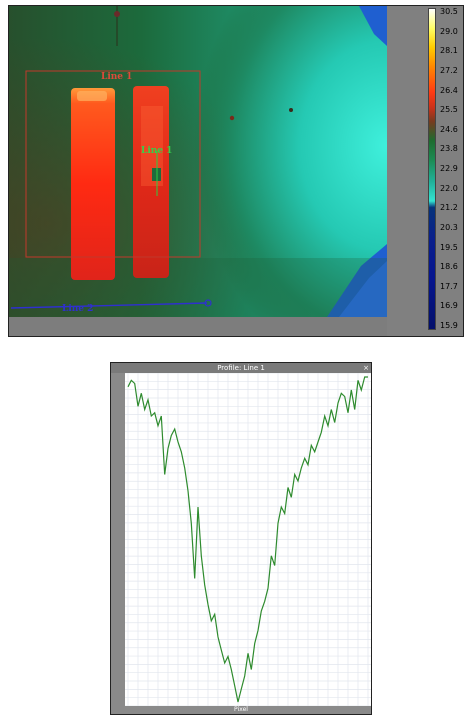 The height and width of the screenshot is (717, 464). What do you see at coordinates (151, 182) in the screenshot?
I see `hot-bar-right` at bounding box center [151, 182].